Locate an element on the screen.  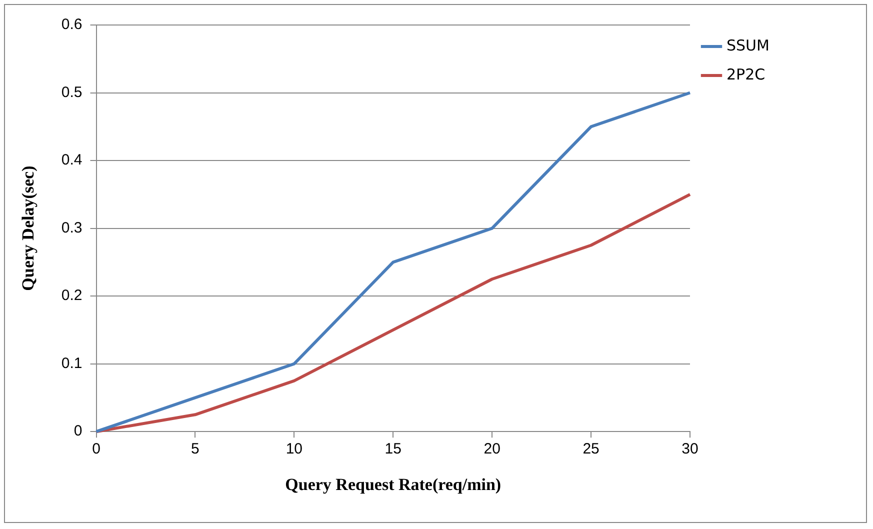
legend-label: 2P2C is located at coordinates (746, 74).